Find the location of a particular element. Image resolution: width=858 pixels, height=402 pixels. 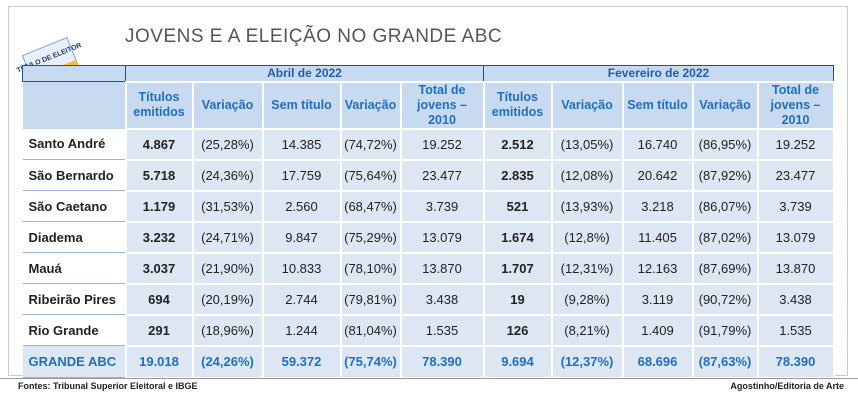

cell: (20,19%) is located at coordinates (227, 299).